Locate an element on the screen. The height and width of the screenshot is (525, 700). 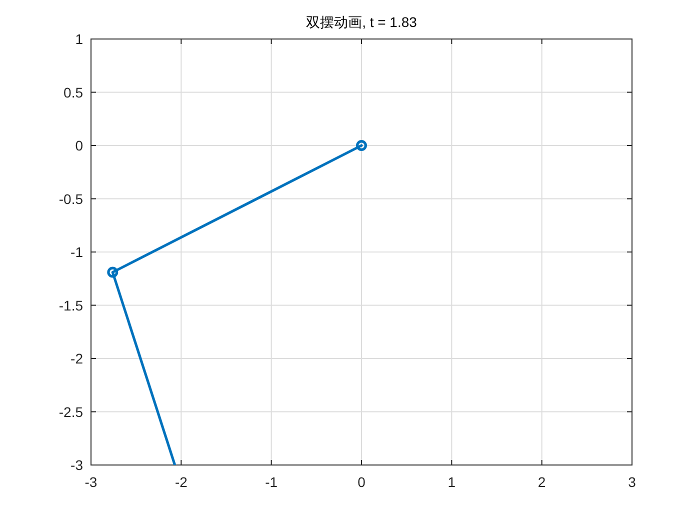
y-tick-label: -1.5 is located at coordinates (71, 305).